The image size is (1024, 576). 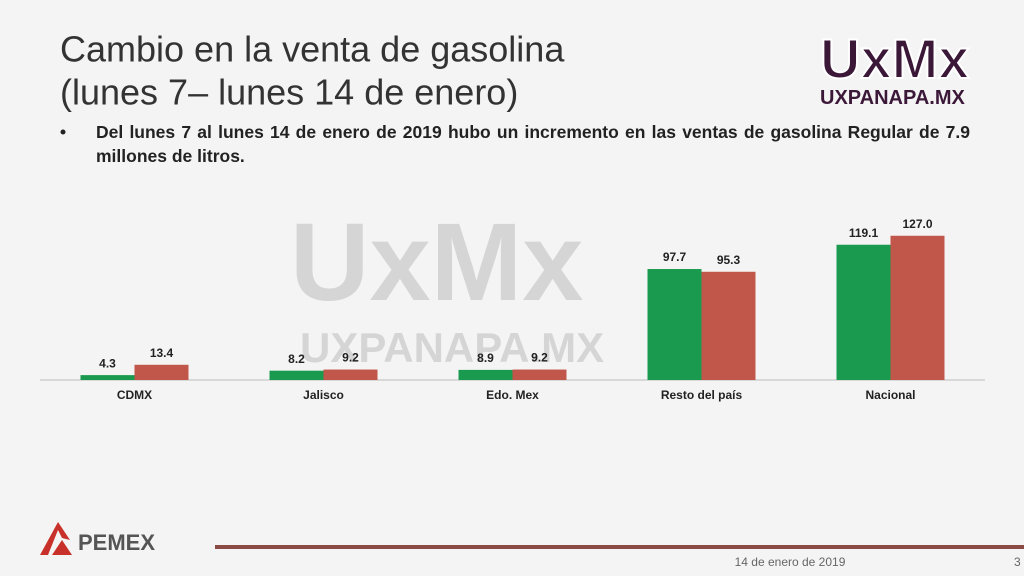 I want to click on value-label: 97.7, so click(x=675, y=257).